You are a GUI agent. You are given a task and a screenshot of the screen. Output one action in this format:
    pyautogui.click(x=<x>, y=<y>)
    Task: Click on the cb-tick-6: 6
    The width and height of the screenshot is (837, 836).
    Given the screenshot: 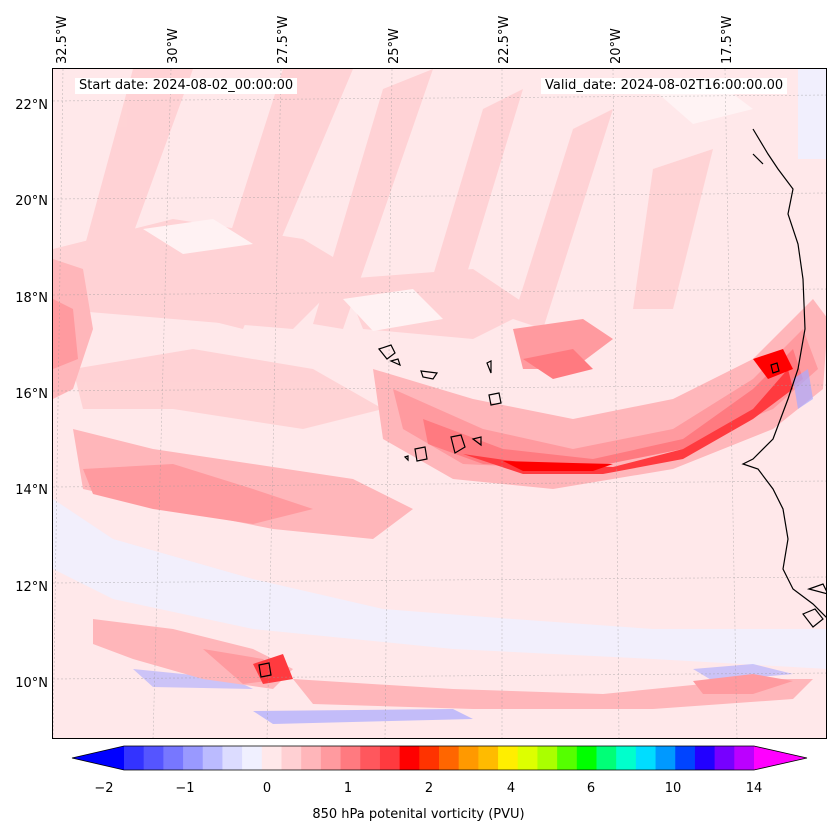 What is the action you would take?
    pyautogui.click(x=591, y=788)
    